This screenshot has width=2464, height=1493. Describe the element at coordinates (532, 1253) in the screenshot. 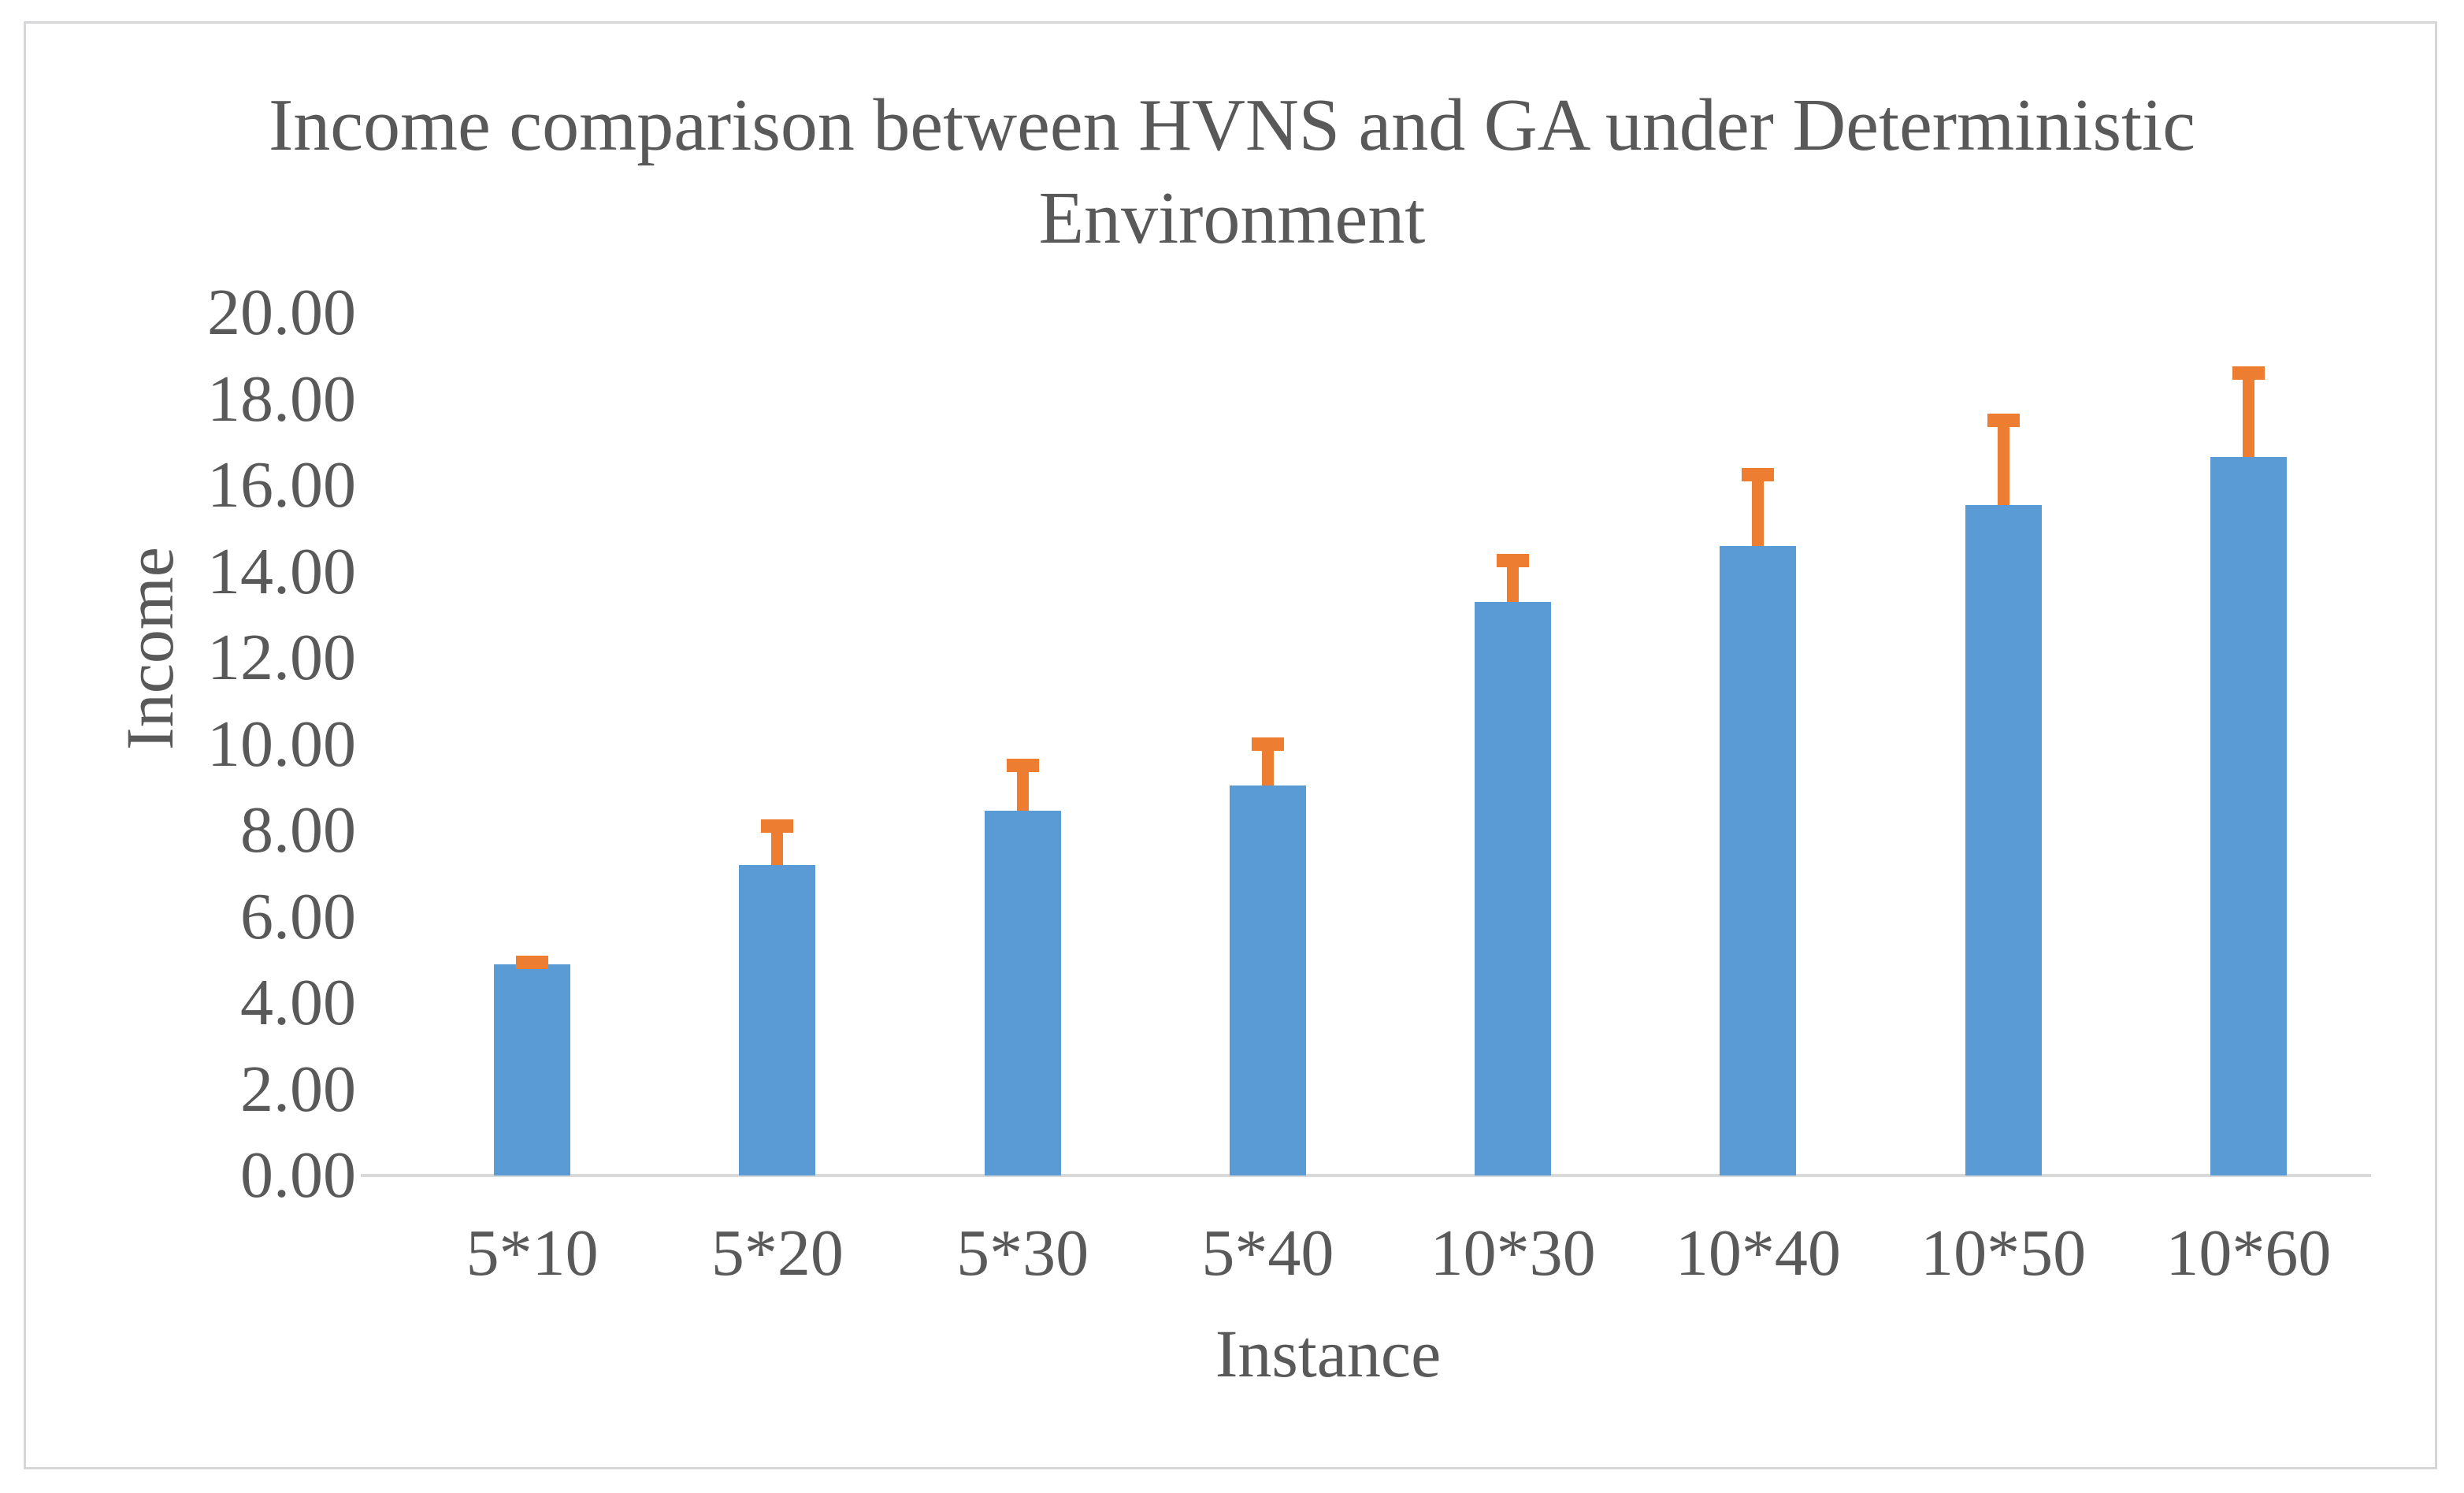

I see `x-tick-label: 5*10` at that location.